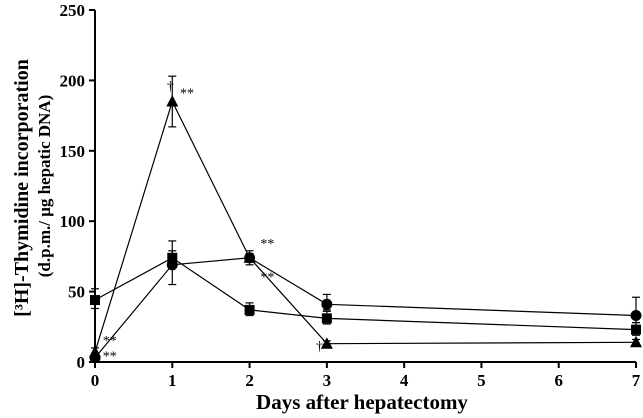  I want to click on y-tick-label: 250, so click(73, 10).